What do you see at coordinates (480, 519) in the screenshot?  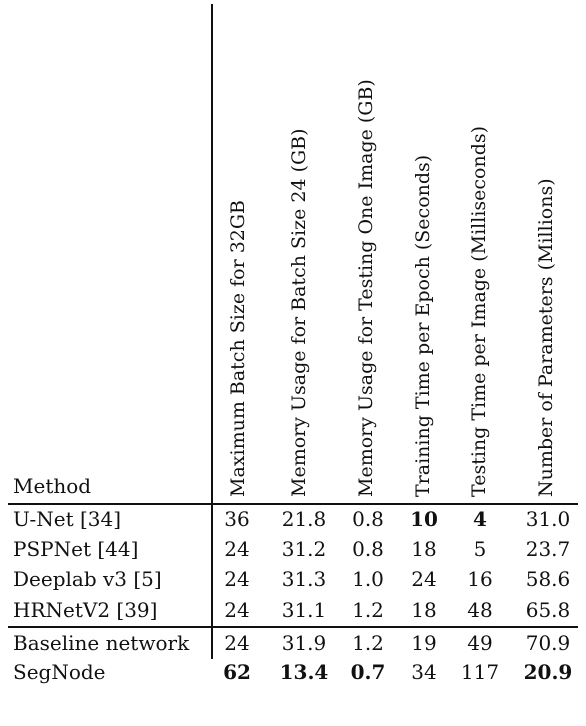 I see `table-cell: 4` at bounding box center [480, 519].